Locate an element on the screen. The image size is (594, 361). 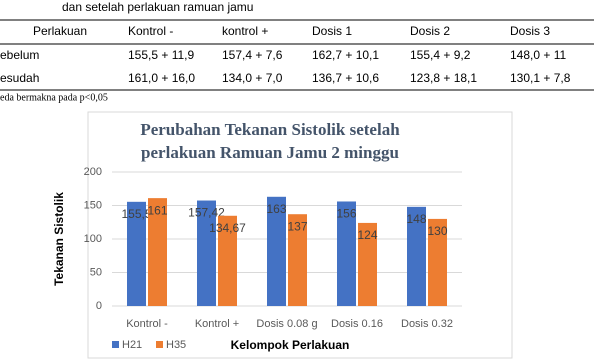
data-label: 134,67 is located at coordinates (227, 228).